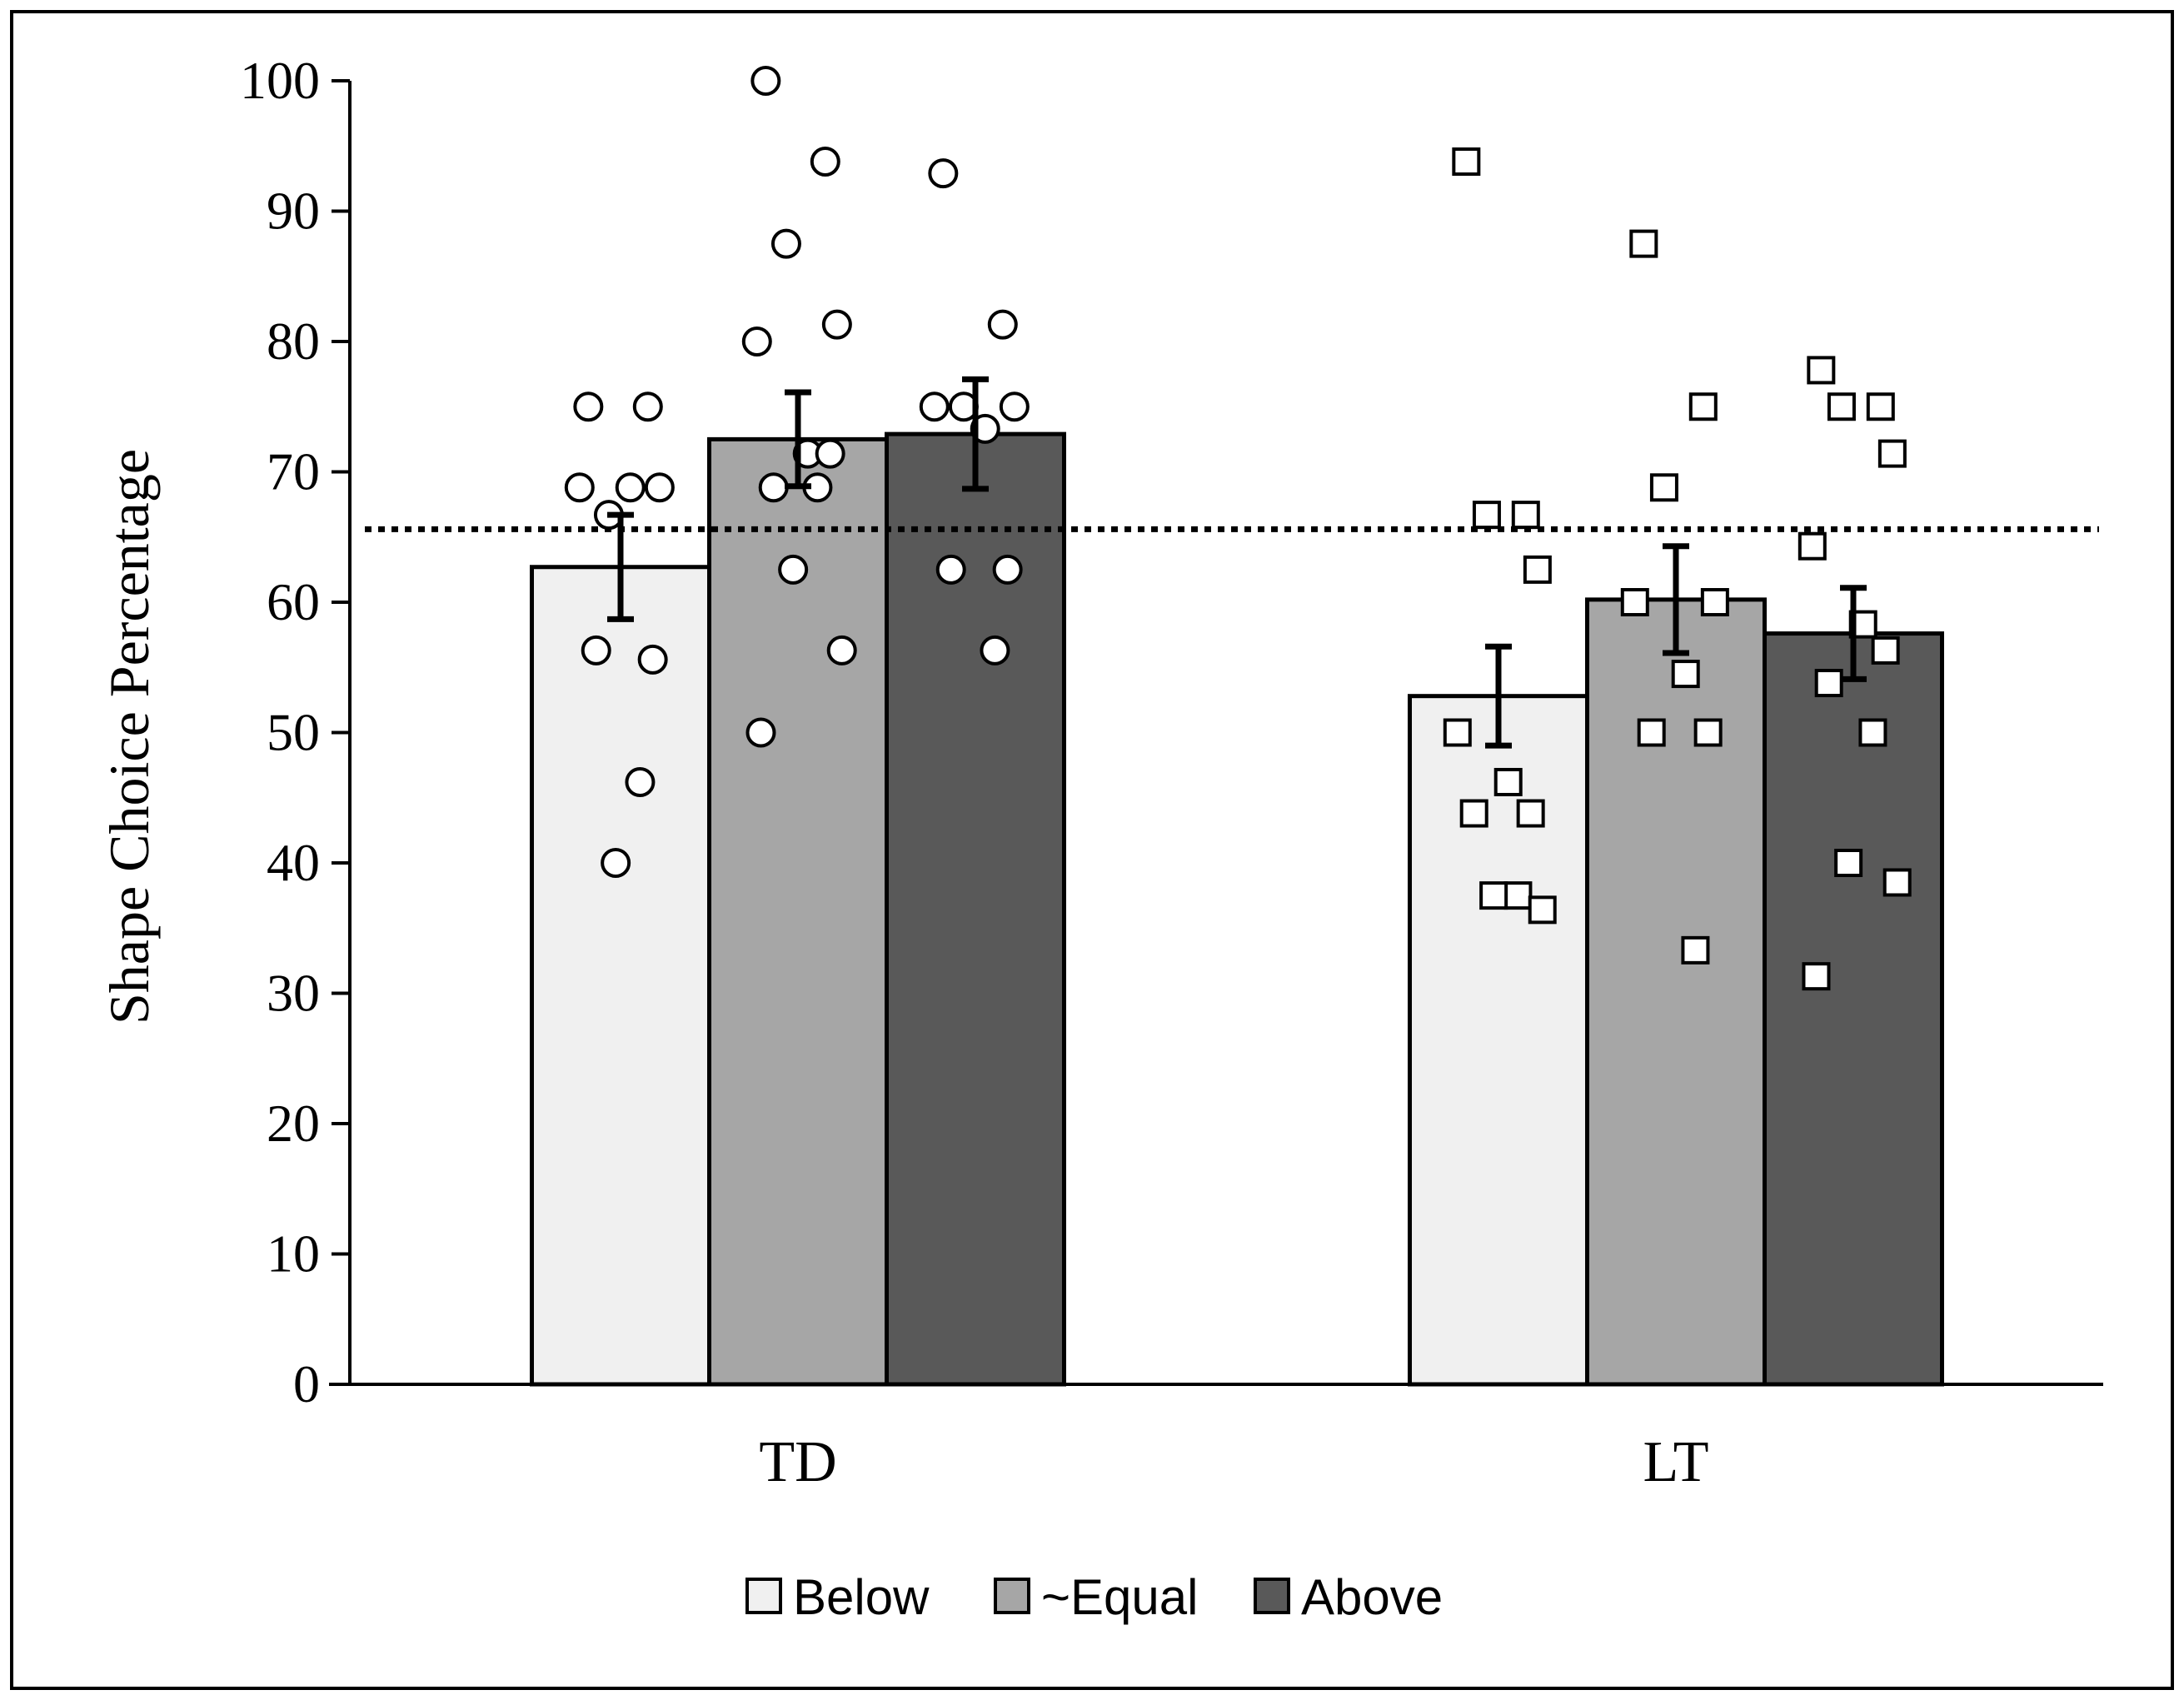  What do you see at coordinates (293, 1123) in the screenshot?
I see `y-tick-label: 20` at bounding box center [293, 1123].